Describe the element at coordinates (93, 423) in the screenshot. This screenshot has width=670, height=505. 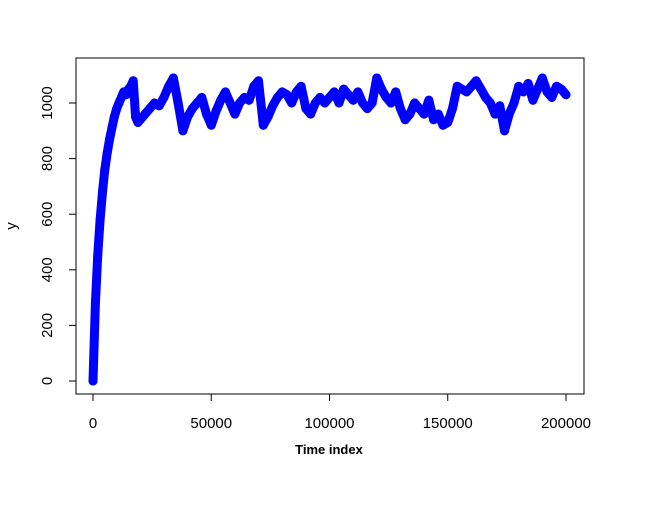
I see `x-tick-label: 0` at that location.